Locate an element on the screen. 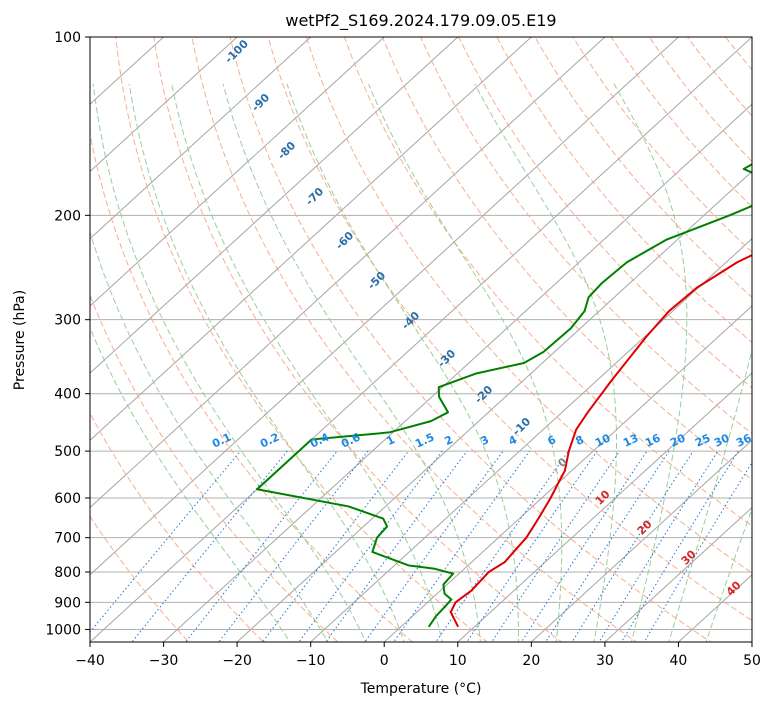  y-tick-label: 600 is located at coordinates (67, 499).